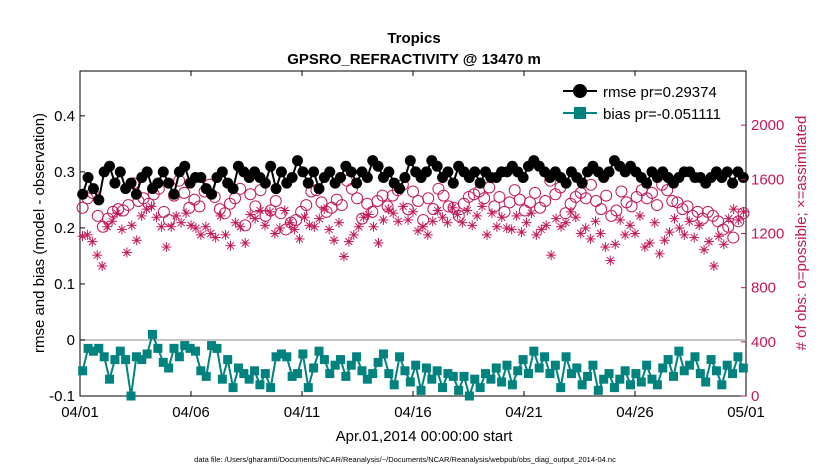 The height and width of the screenshot is (470, 830). What do you see at coordinates (767, 179) in the screenshot?
I see `y2-tick-label: 1600` at bounding box center [767, 179].